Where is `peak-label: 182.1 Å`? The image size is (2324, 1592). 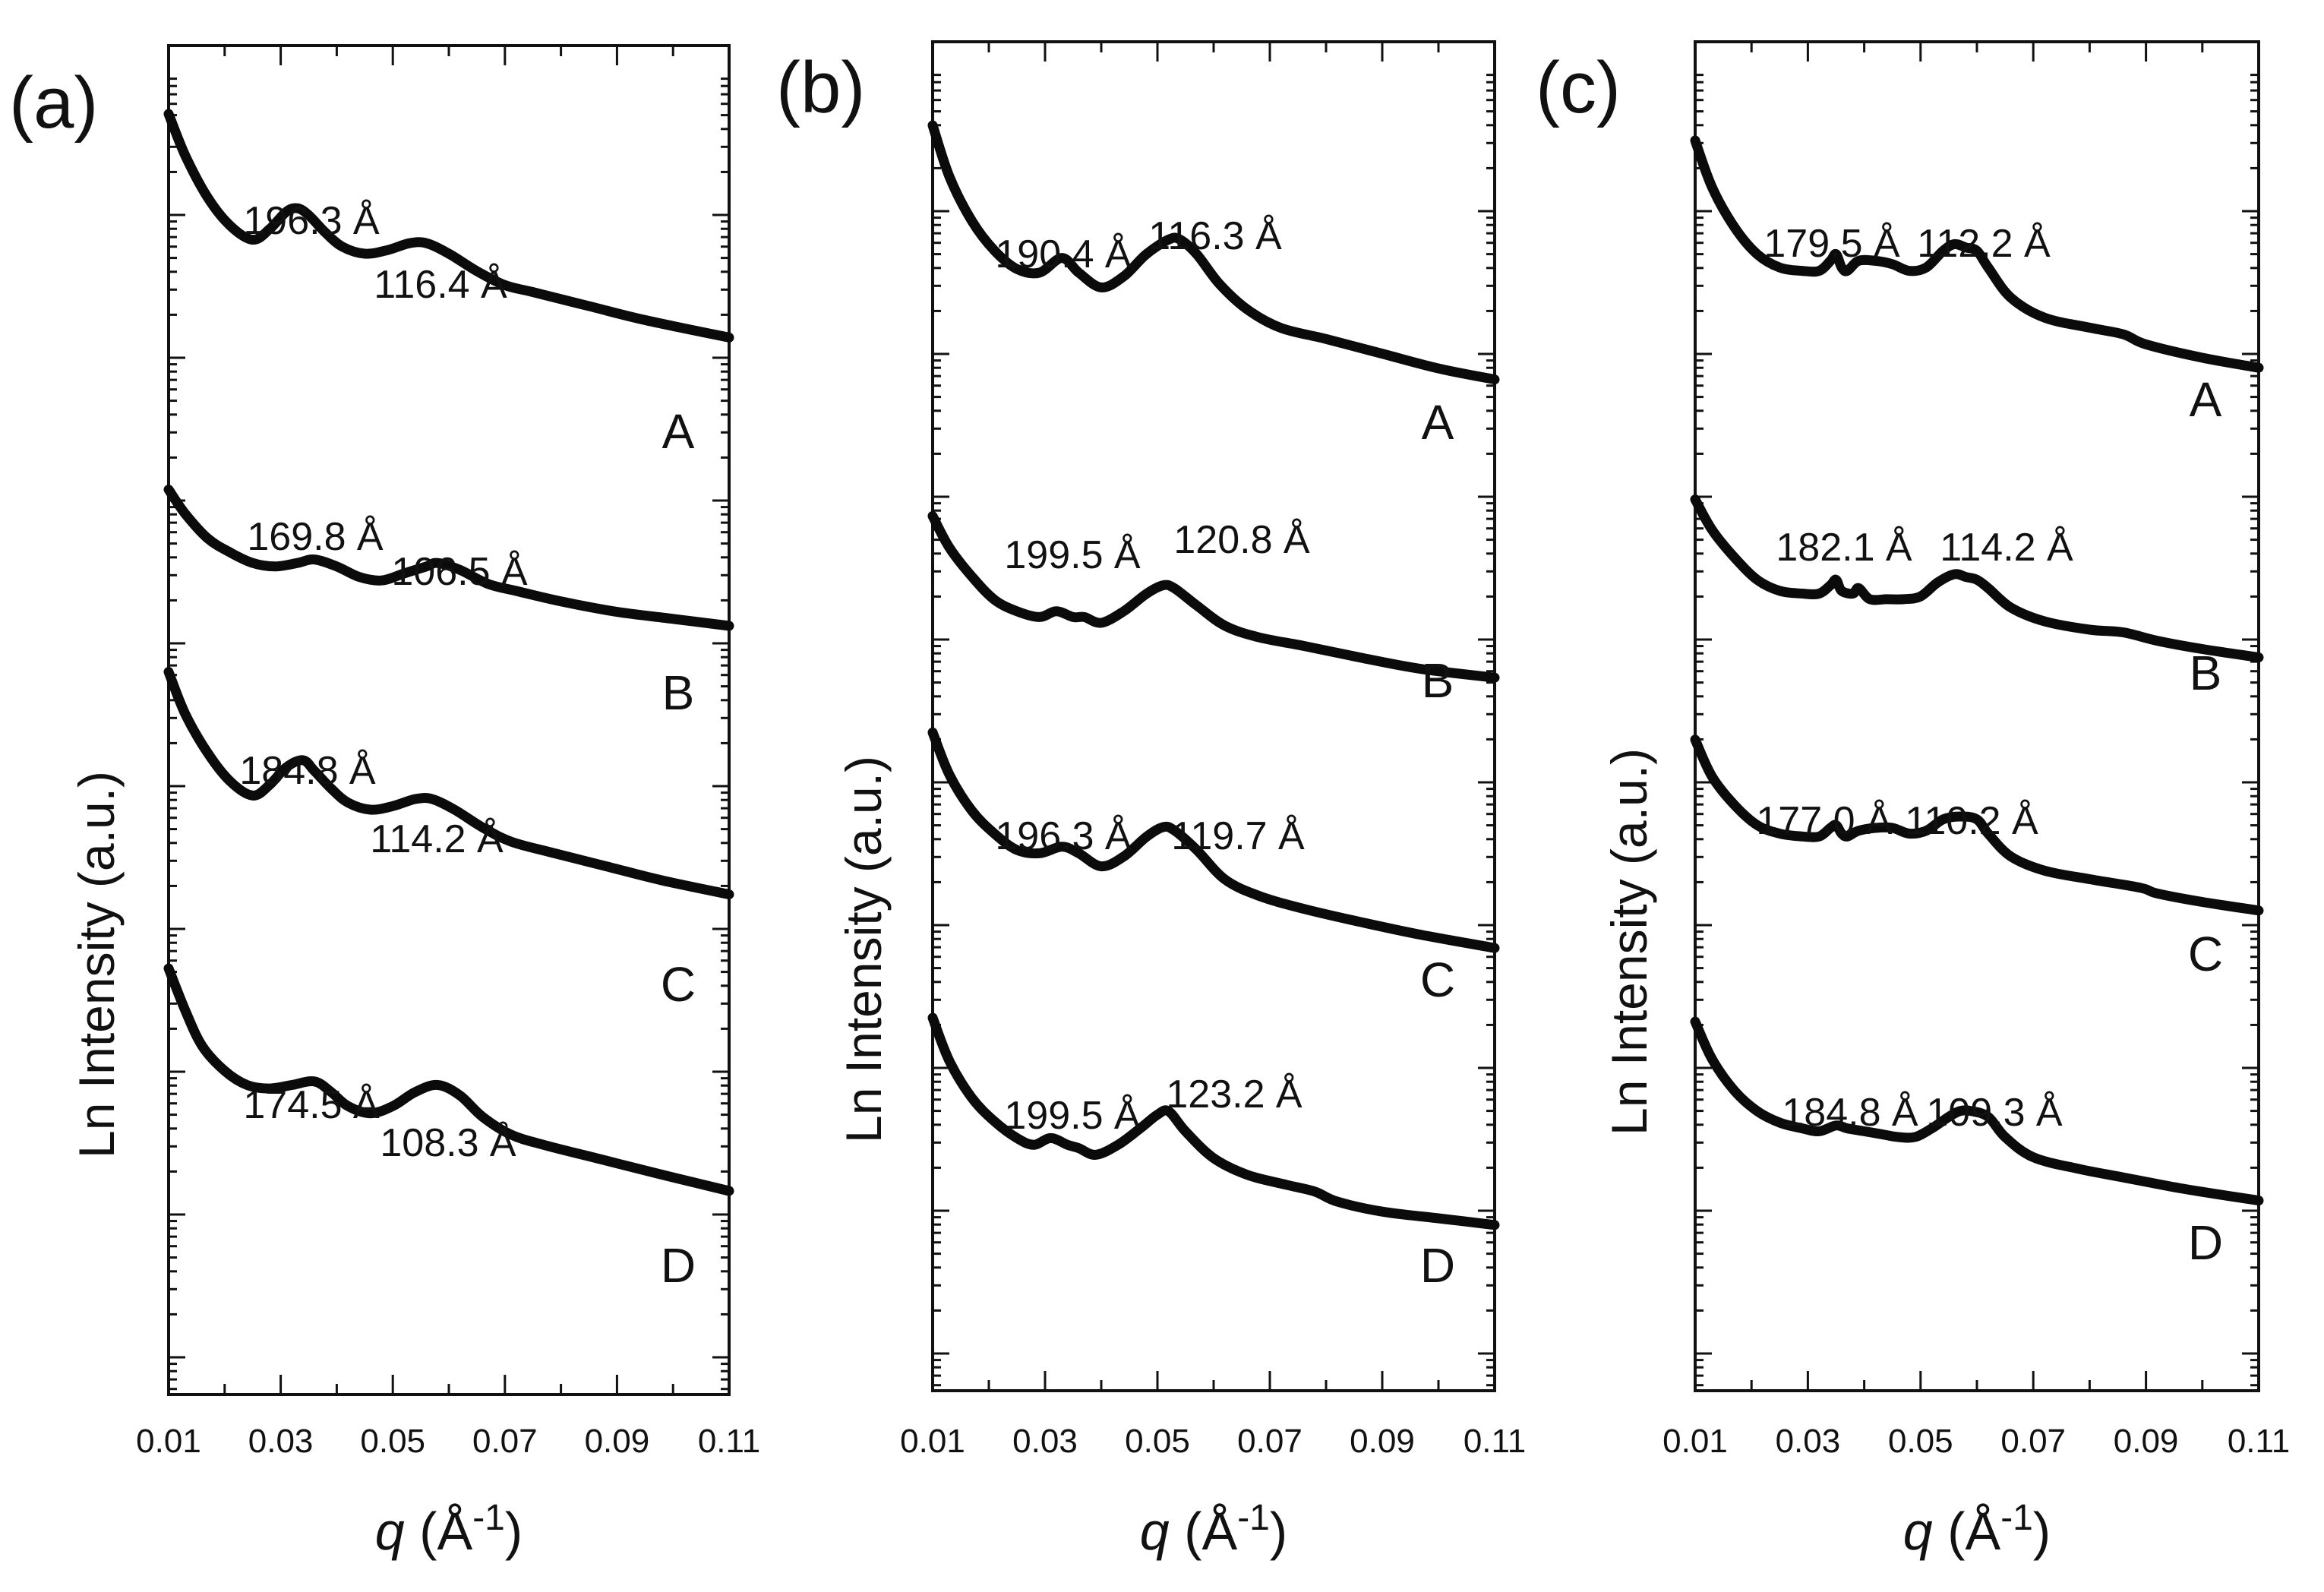
peak-label: 182.1 Å is located at coordinates (1844, 548).